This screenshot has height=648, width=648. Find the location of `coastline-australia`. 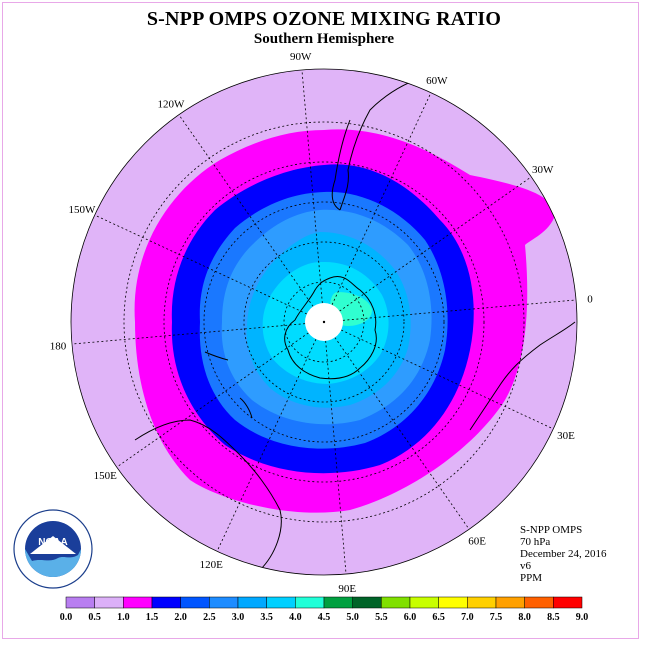

coastline-australia is located at coordinates (208, 495).